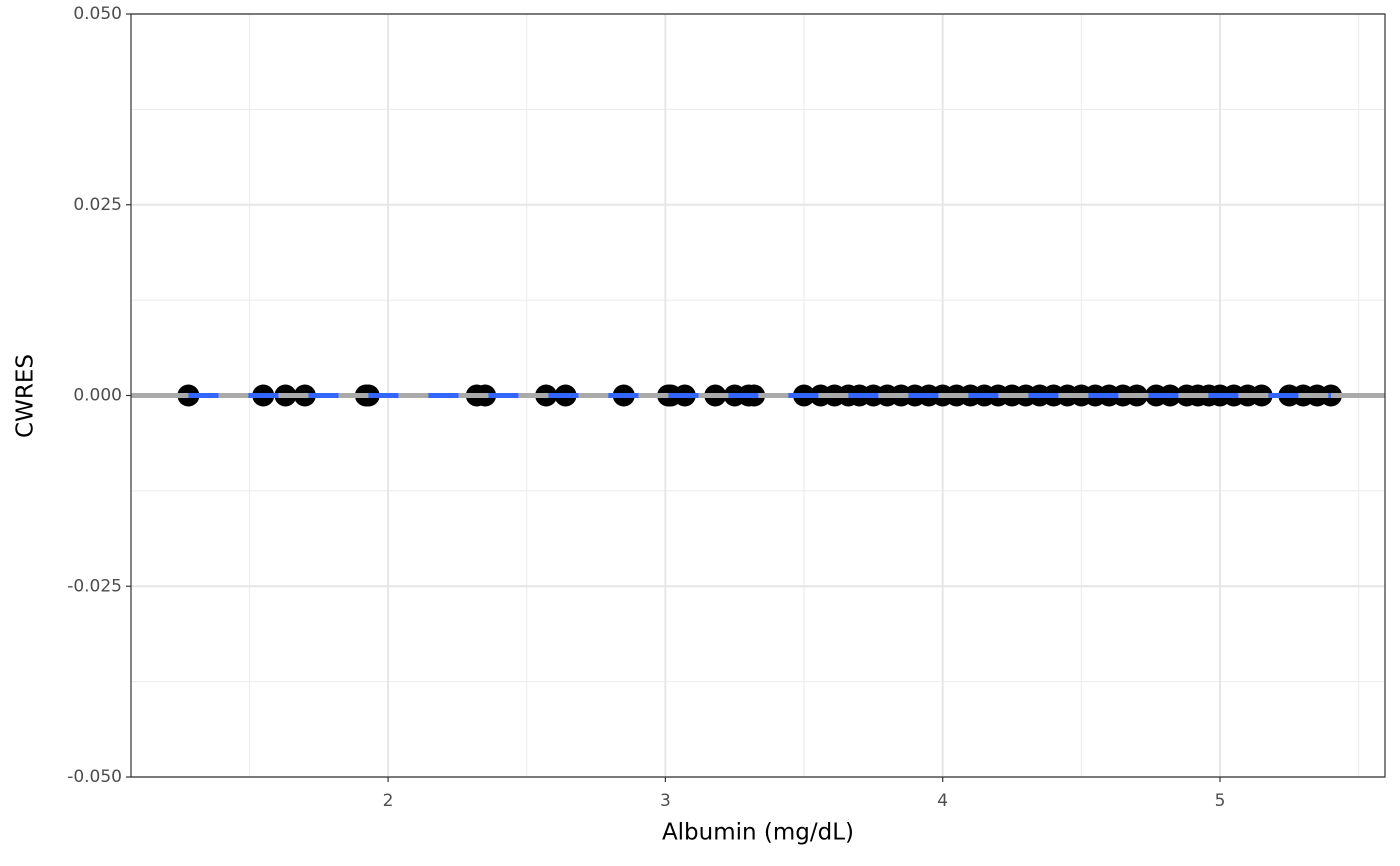  What do you see at coordinates (388, 801) in the screenshot?
I see `x-tick-label: 2` at bounding box center [388, 801].